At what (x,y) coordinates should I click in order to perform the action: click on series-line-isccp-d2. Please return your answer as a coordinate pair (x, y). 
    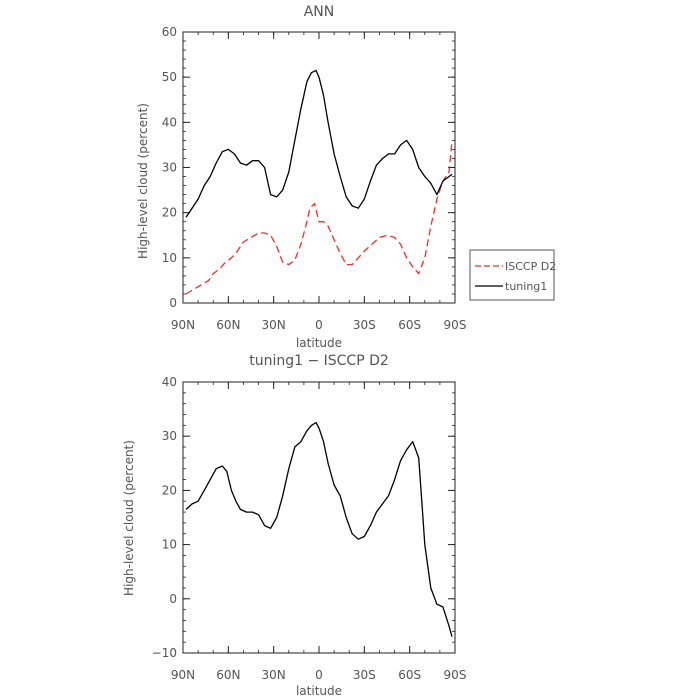
    Looking at the image, I should click on (319, 217).